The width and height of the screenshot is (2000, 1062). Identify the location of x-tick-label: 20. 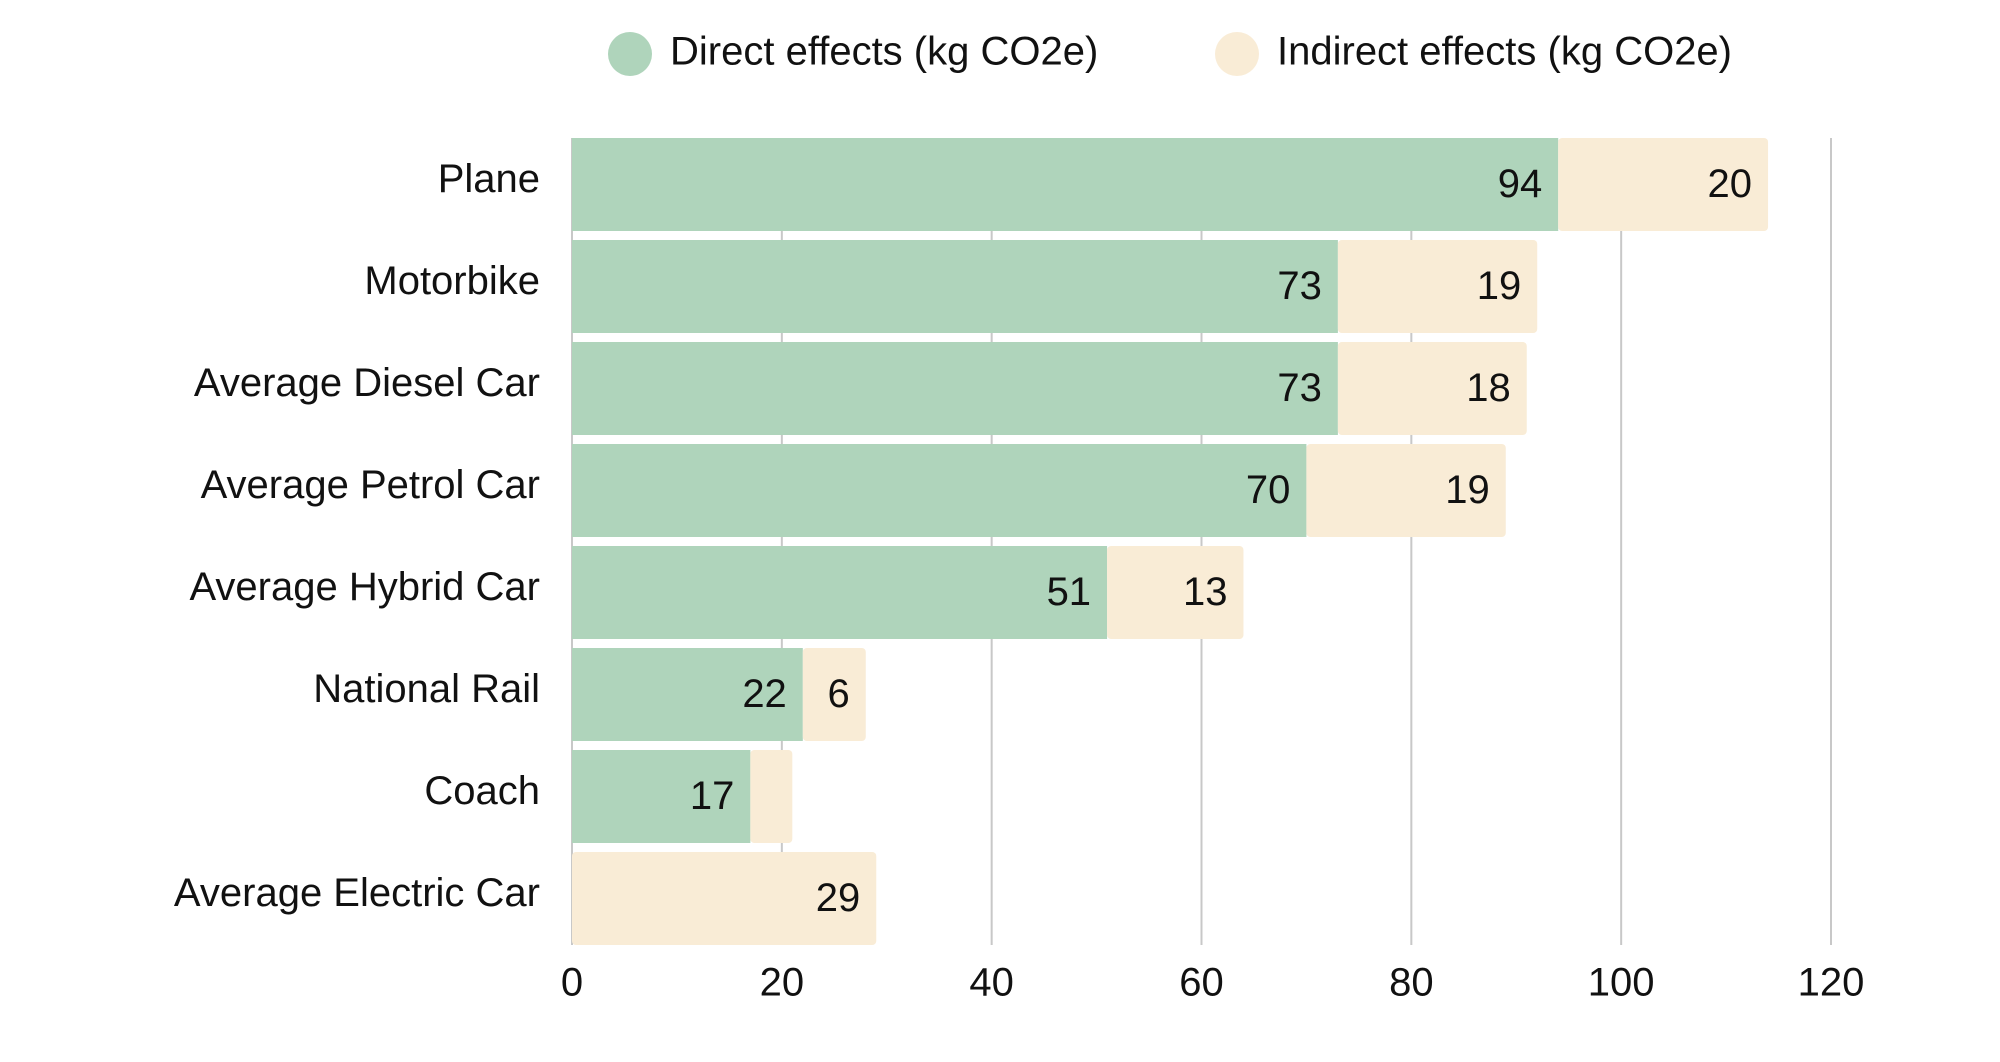
(782, 983).